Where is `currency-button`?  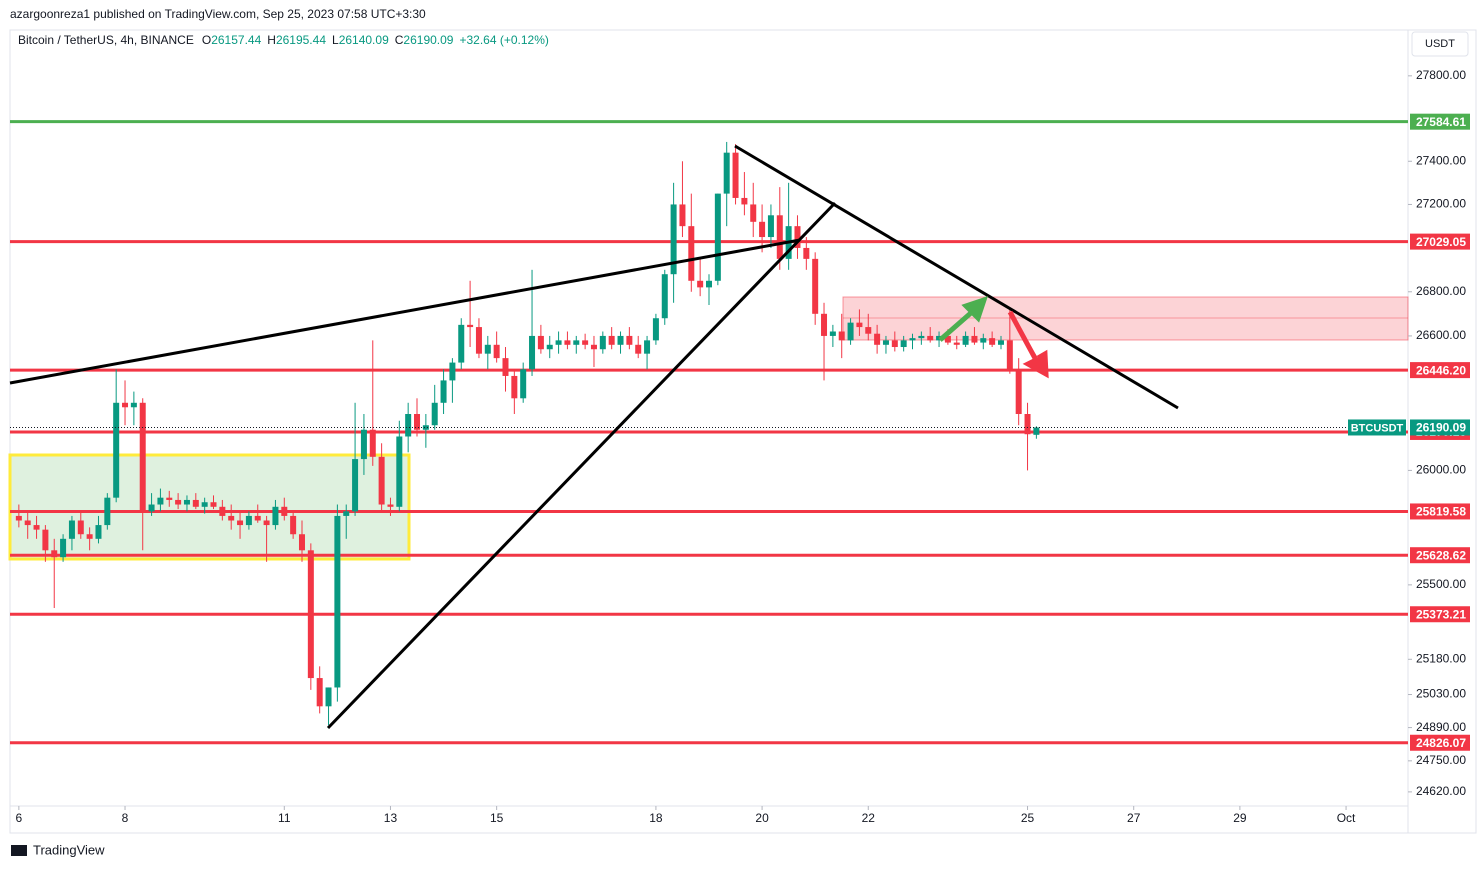 currency-button is located at coordinates (1440, 44).